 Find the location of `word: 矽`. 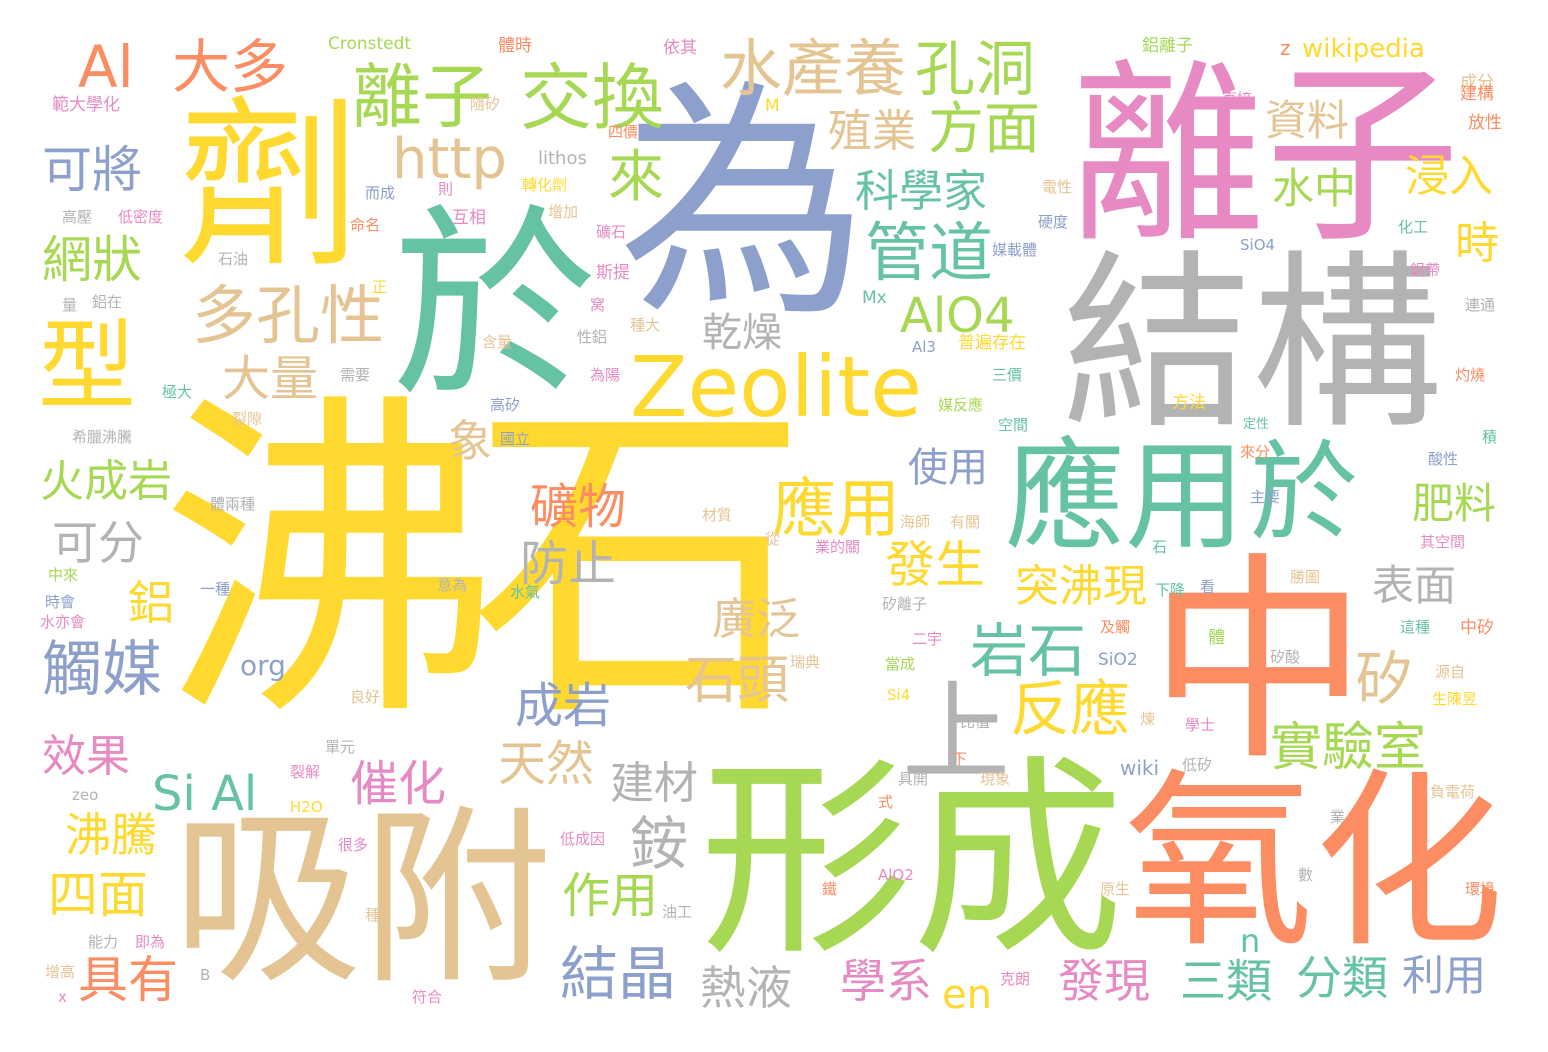

word: 矽 is located at coordinates (1384, 679).